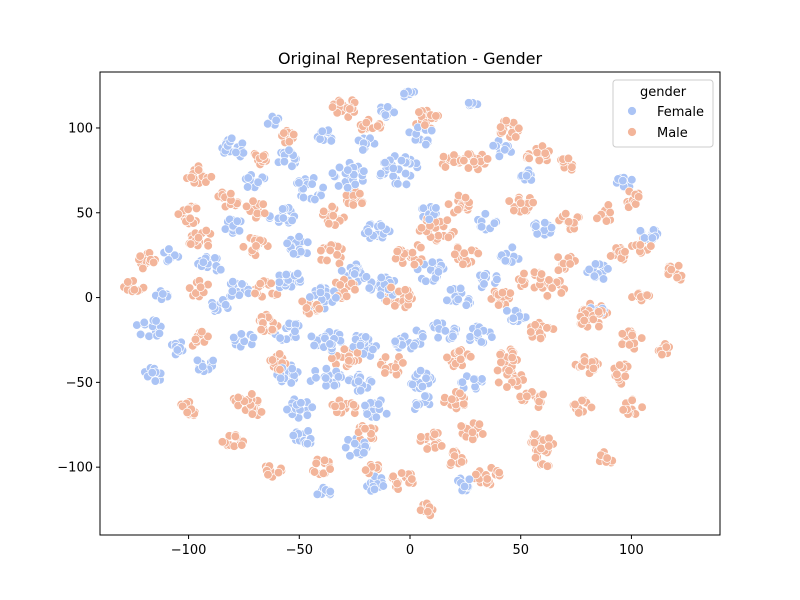 The height and width of the screenshot is (600, 800). I want to click on legend-label-female: Female, so click(680, 112).